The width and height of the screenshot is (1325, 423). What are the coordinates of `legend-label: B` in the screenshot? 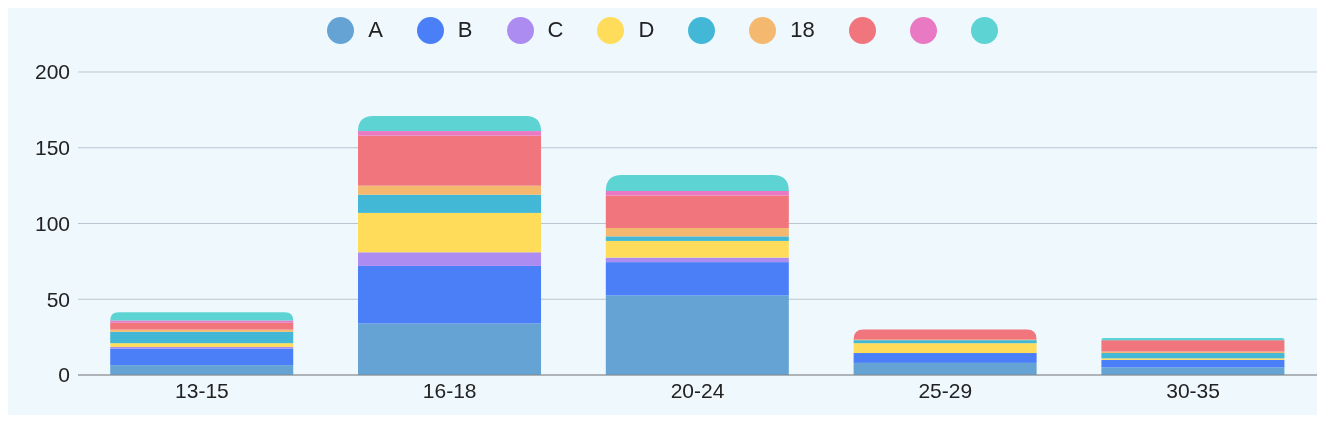 It's located at (465, 30).